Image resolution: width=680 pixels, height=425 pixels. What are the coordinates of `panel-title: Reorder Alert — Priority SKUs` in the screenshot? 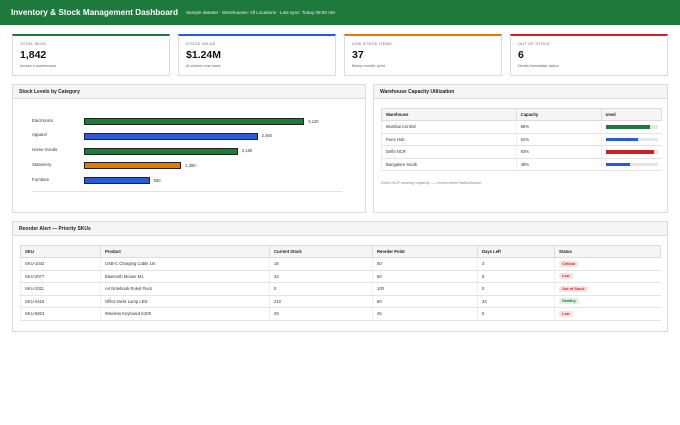 It's located at (340, 229).